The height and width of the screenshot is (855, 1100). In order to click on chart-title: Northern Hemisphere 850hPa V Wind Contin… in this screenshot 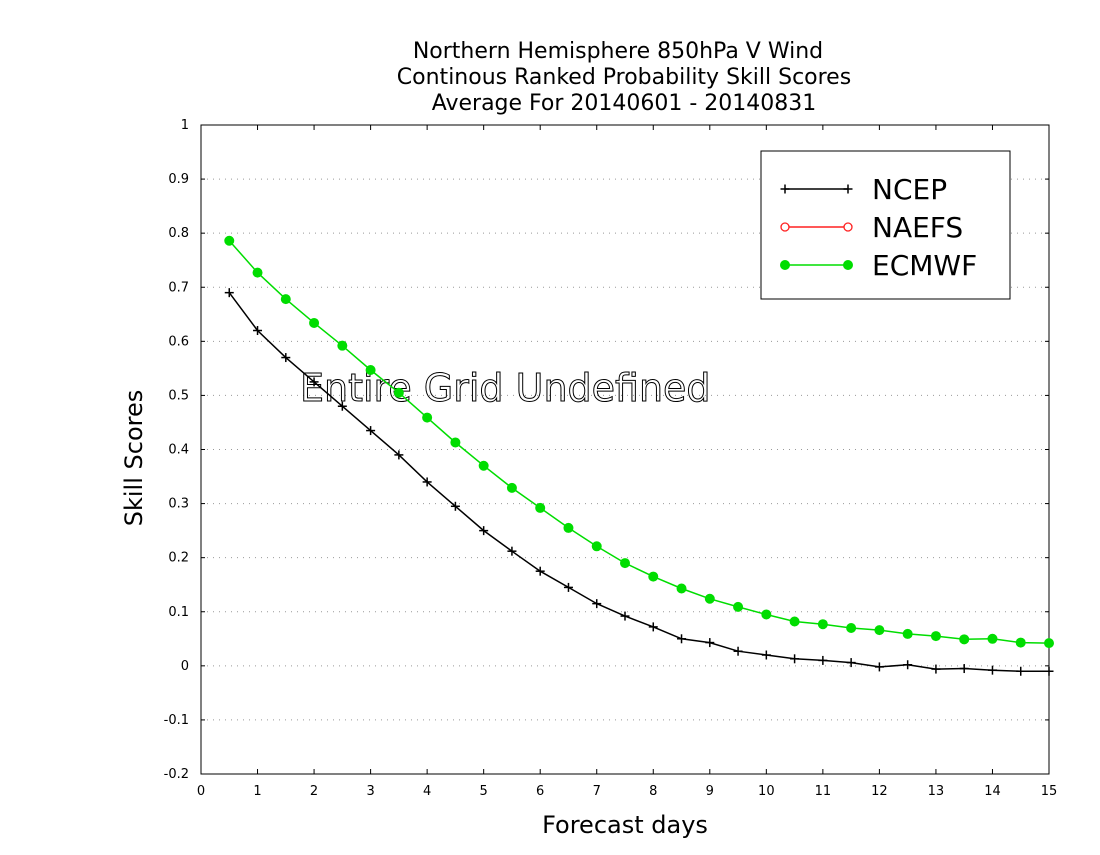, I will do `click(624, 77)`.